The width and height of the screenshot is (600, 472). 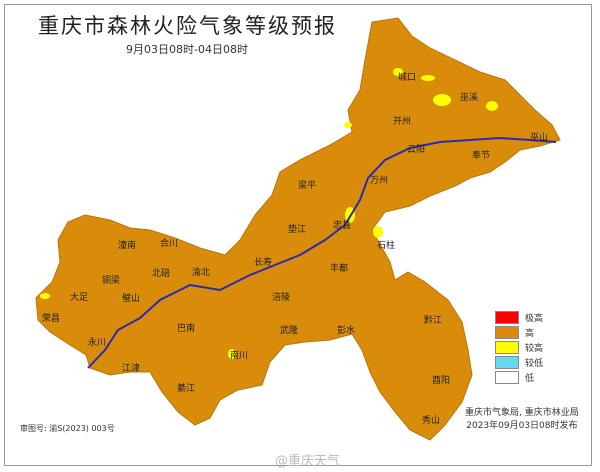 What do you see at coordinates (522, 426) in the screenshot?
I see `issue-time: 2023年09月03日08时发布` at bounding box center [522, 426].